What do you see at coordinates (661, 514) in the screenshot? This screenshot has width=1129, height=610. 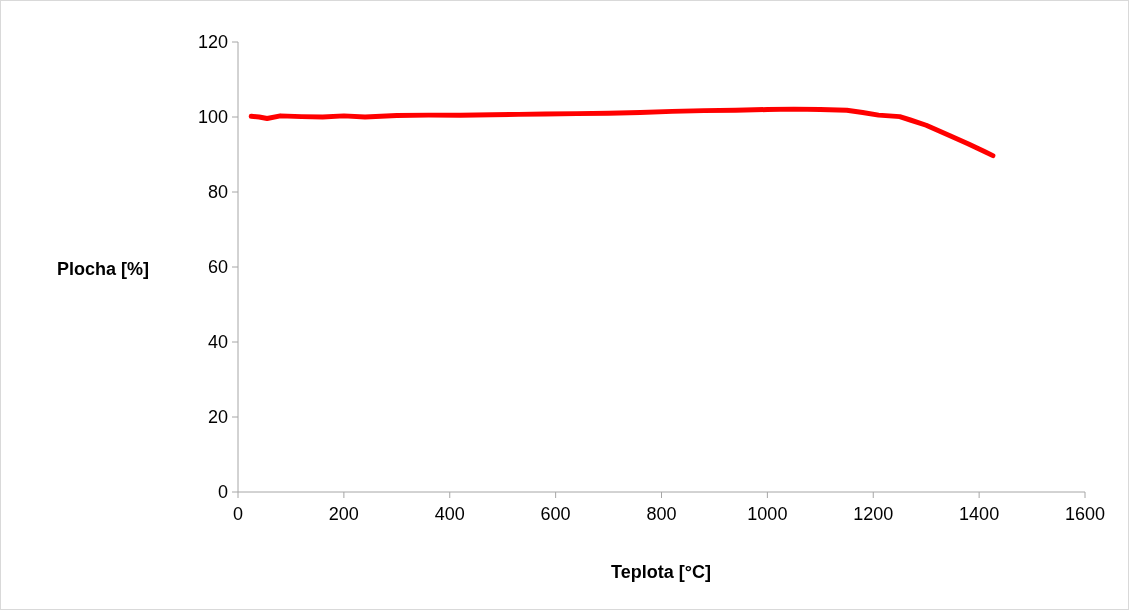 I see `x-tick-label: 800` at bounding box center [661, 514].